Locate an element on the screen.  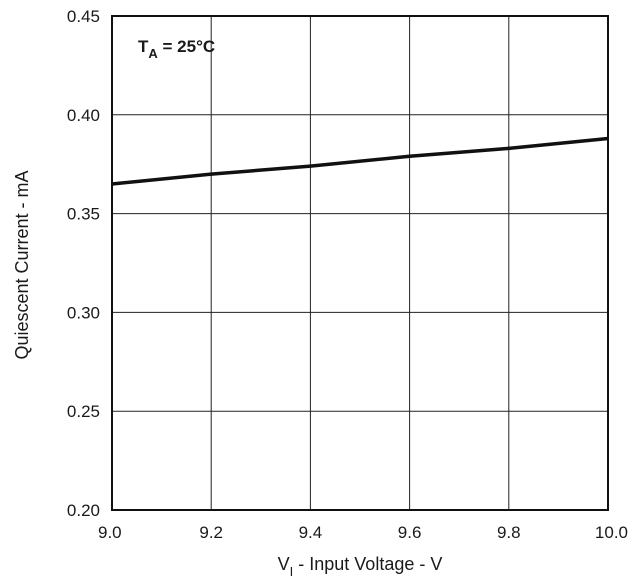
series-line is located at coordinates (360, 161).